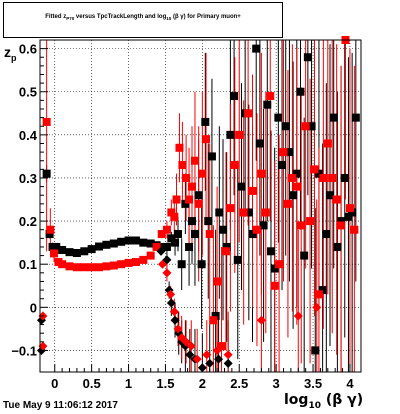 This screenshot has height=414, width=400. Describe the element at coordinates (24, 350) in the screenshot. I see `y-tick-label: −0.1` at that location.